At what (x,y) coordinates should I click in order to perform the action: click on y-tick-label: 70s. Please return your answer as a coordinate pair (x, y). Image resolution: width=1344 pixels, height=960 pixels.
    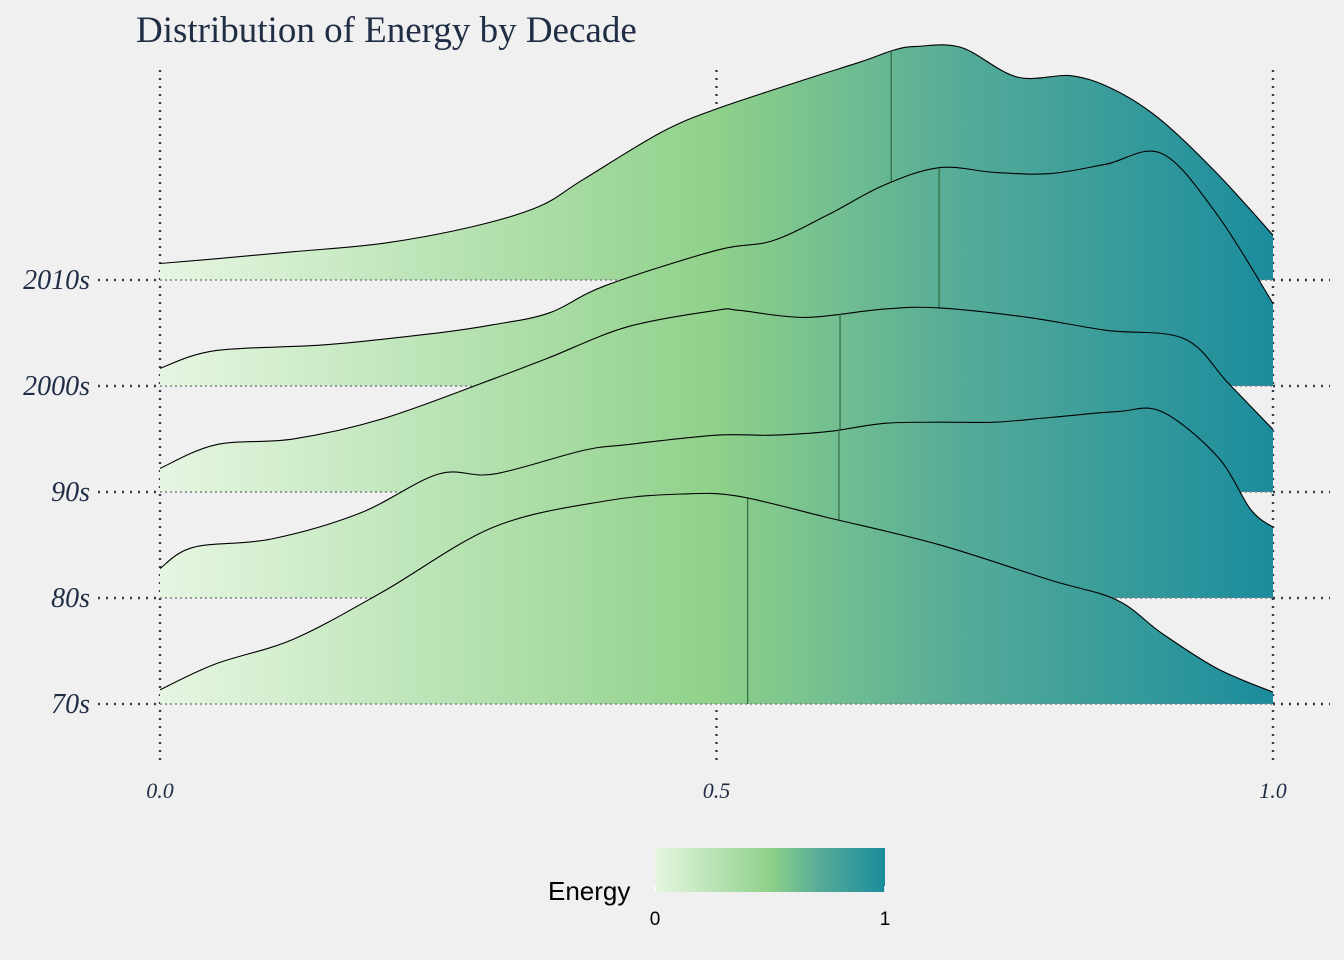
    Looking at the image, I should click on (70, 704).